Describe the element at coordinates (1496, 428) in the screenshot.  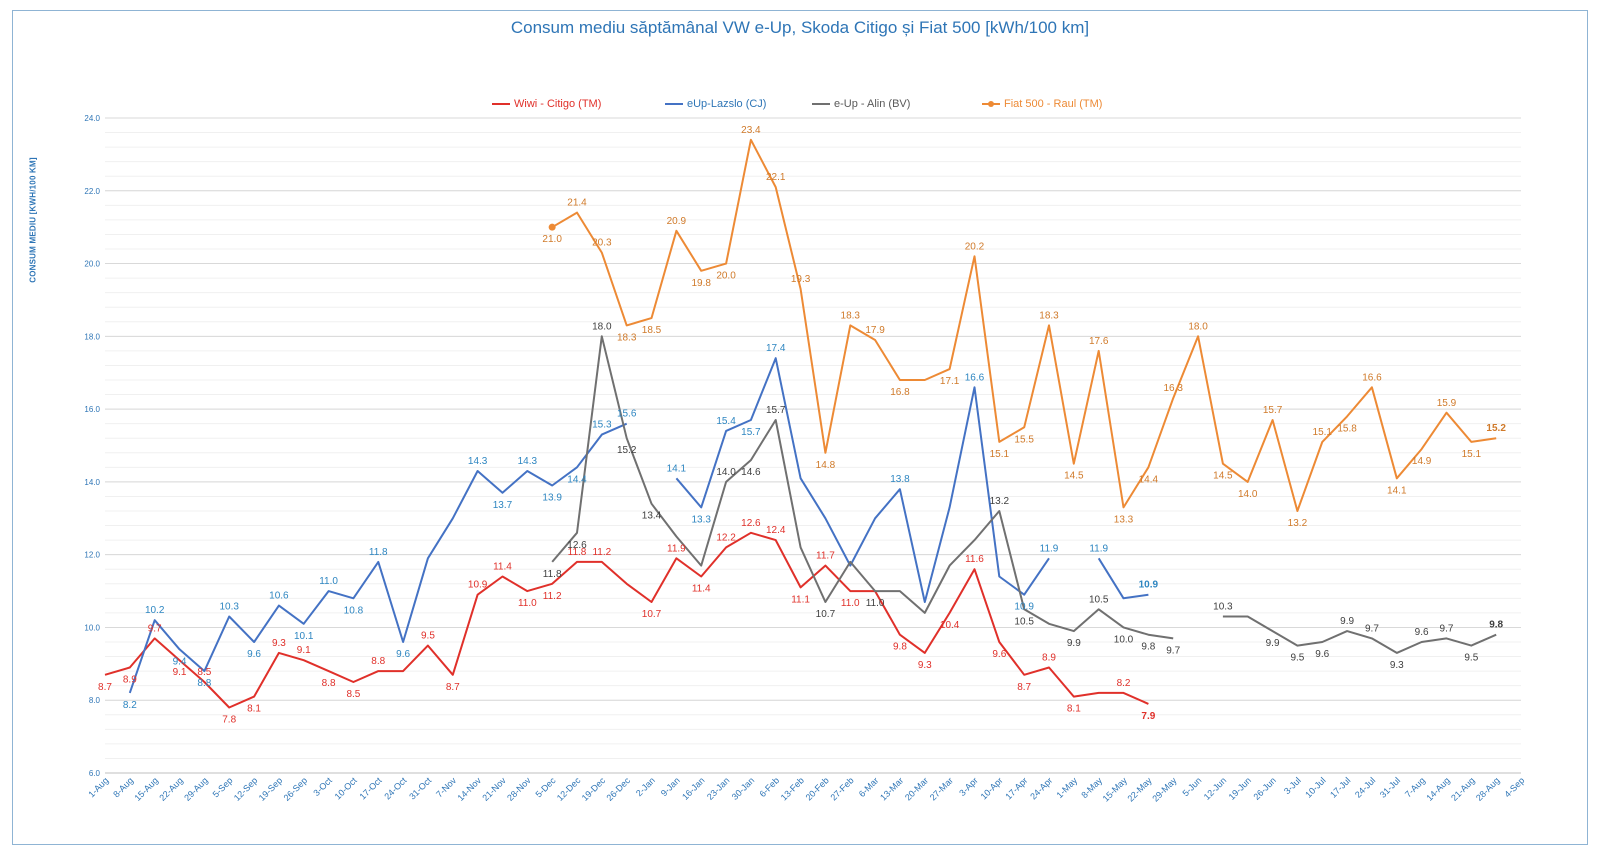
I see `data-label: 15.2` at that location.